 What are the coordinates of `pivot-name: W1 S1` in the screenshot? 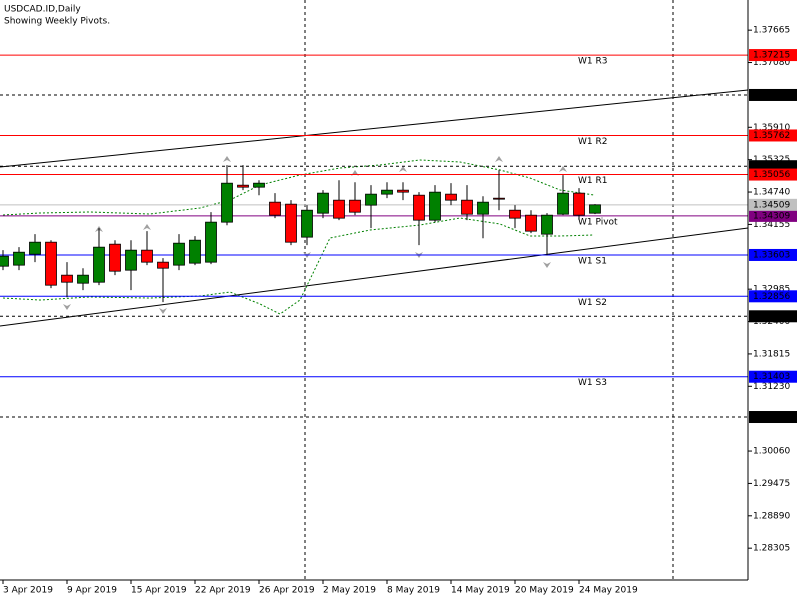 It's located at (592, 261).